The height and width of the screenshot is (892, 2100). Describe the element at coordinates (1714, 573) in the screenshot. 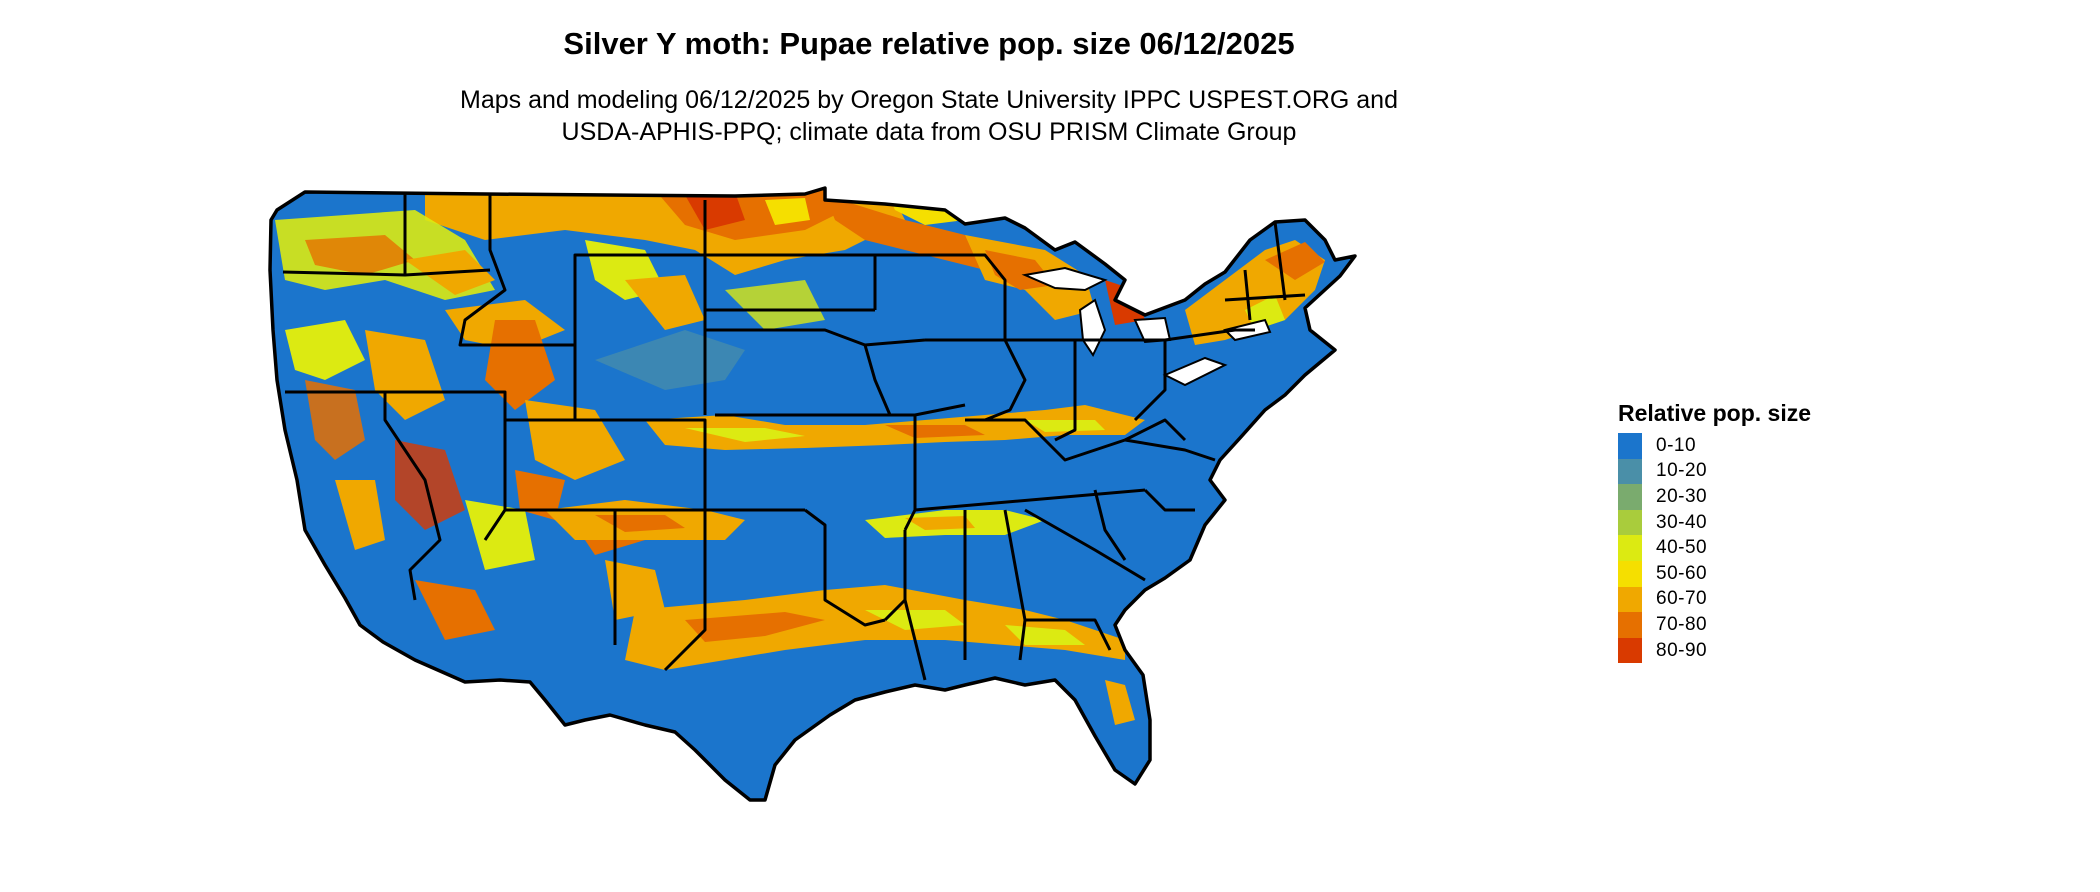

I see `legend-item: 50-60` at that location.